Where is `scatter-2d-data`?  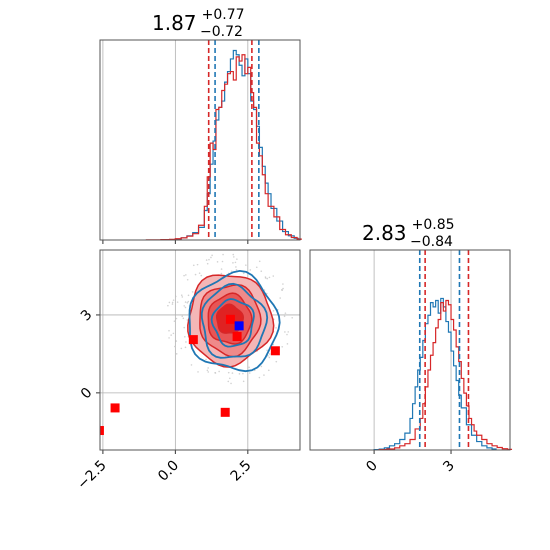
scatter-2d-data is located at coordinates (196, 344).